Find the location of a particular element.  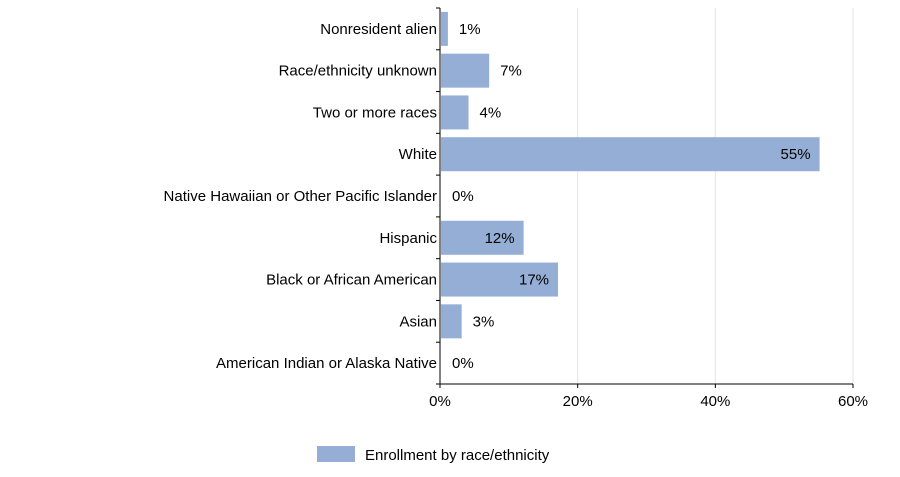

category-label-0: Nonresident alien is located at coordinates (378, 29).